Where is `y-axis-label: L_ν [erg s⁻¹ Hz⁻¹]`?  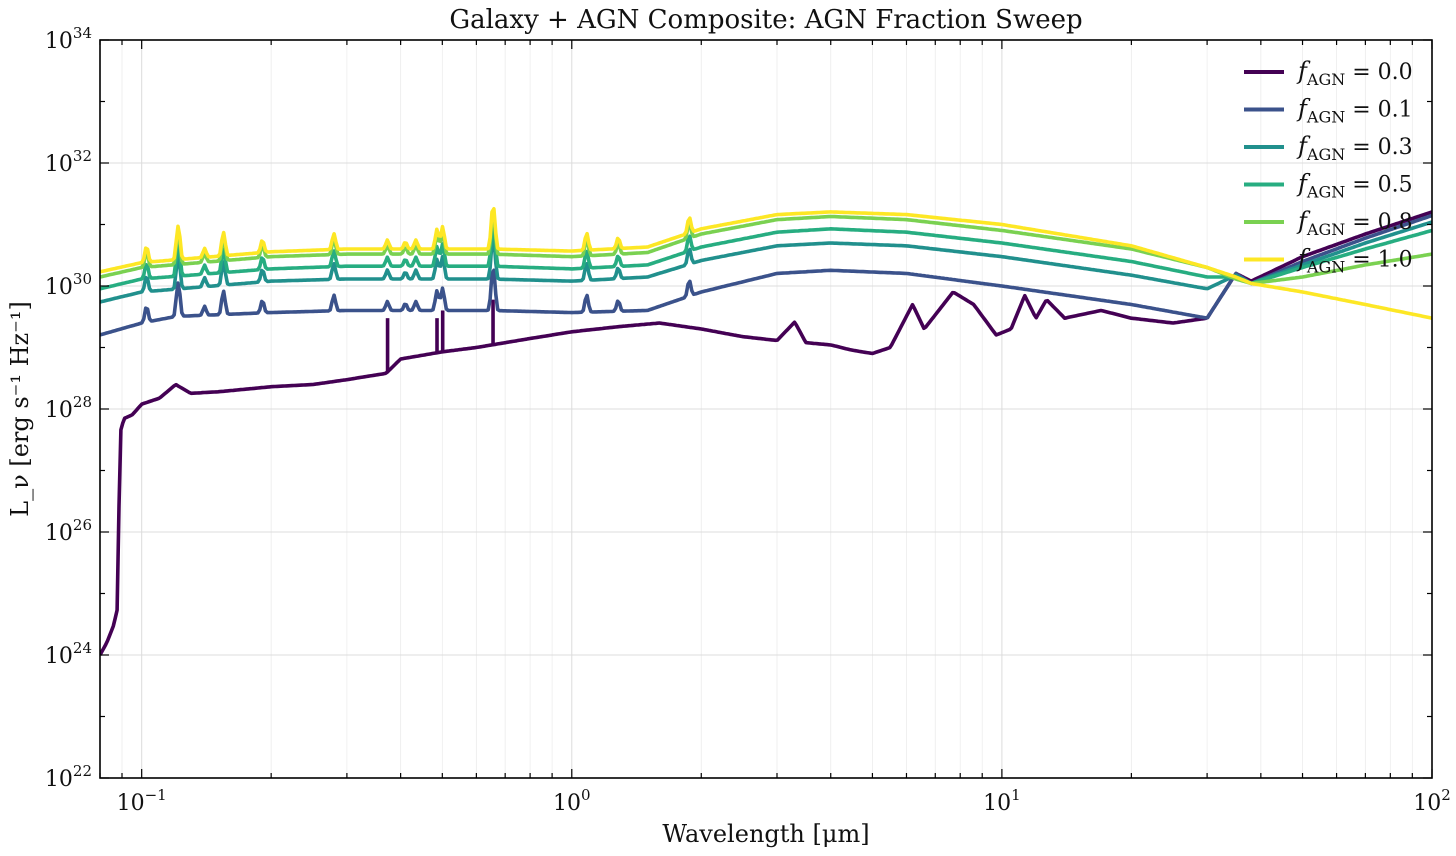
y-axis-label: L_ν [erg s⁻¹ Hz⁻¹] is located at coordinates (20, 409).